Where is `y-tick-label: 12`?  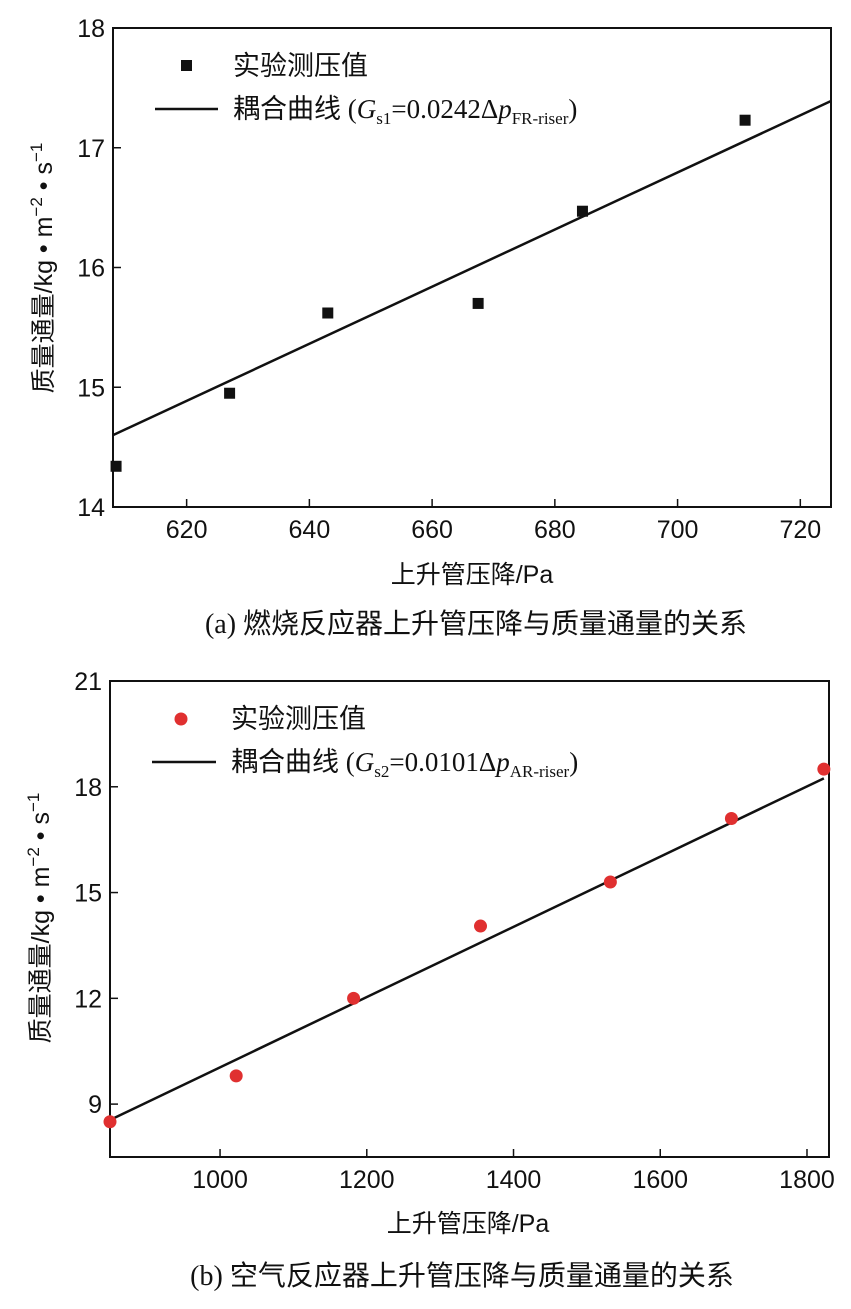
y-tick-label: 12 is located at coordinates (88, 999).